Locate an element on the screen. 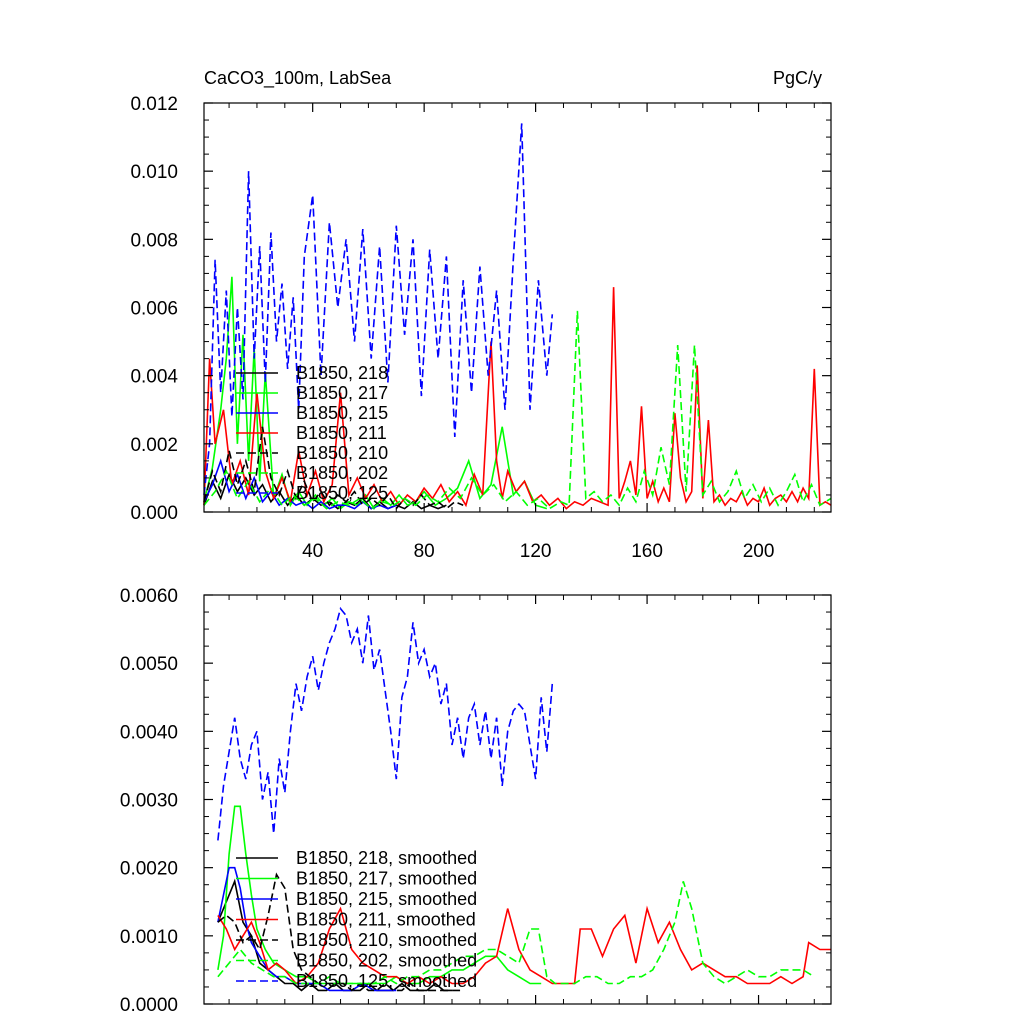 The width and height of the screenshot is (1024, 1024). legend-label: B1850, 218, smoothed is located at coordinates (386, 858).